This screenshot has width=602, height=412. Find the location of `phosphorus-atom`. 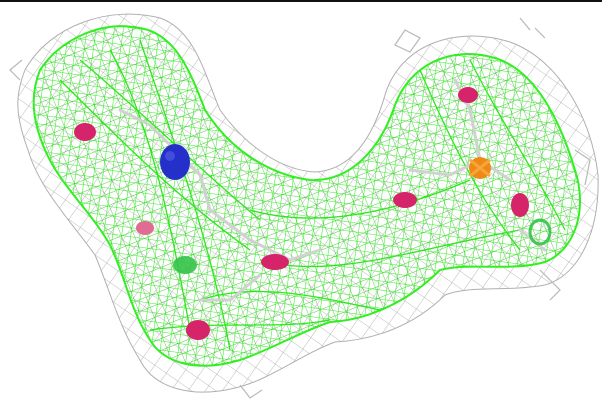

phosphorus-atom is located at coordinates (480, 168).